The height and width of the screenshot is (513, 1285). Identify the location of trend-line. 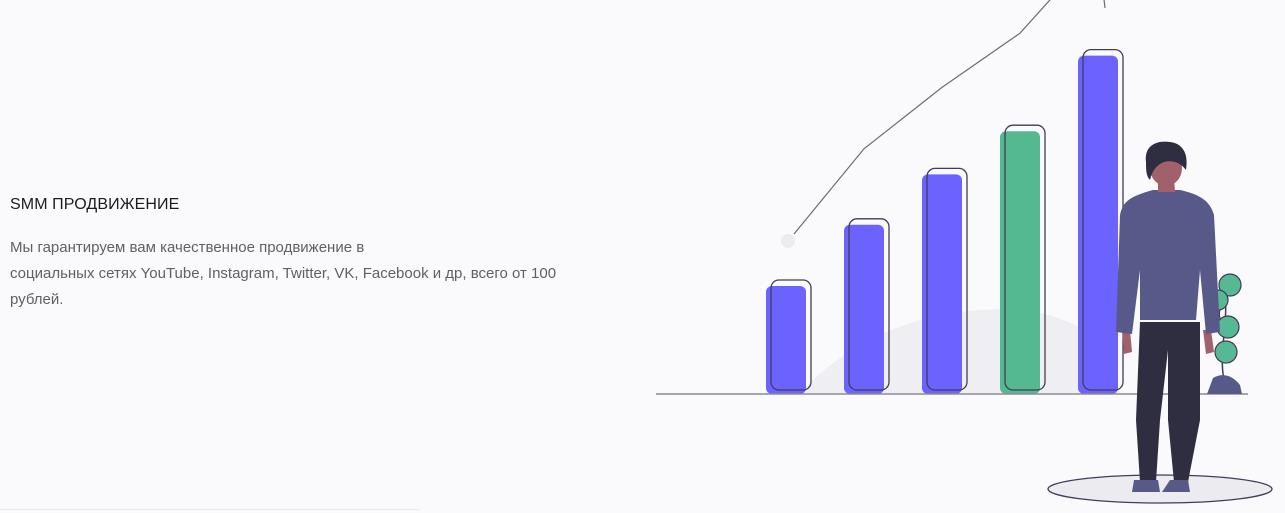
(949, 117).